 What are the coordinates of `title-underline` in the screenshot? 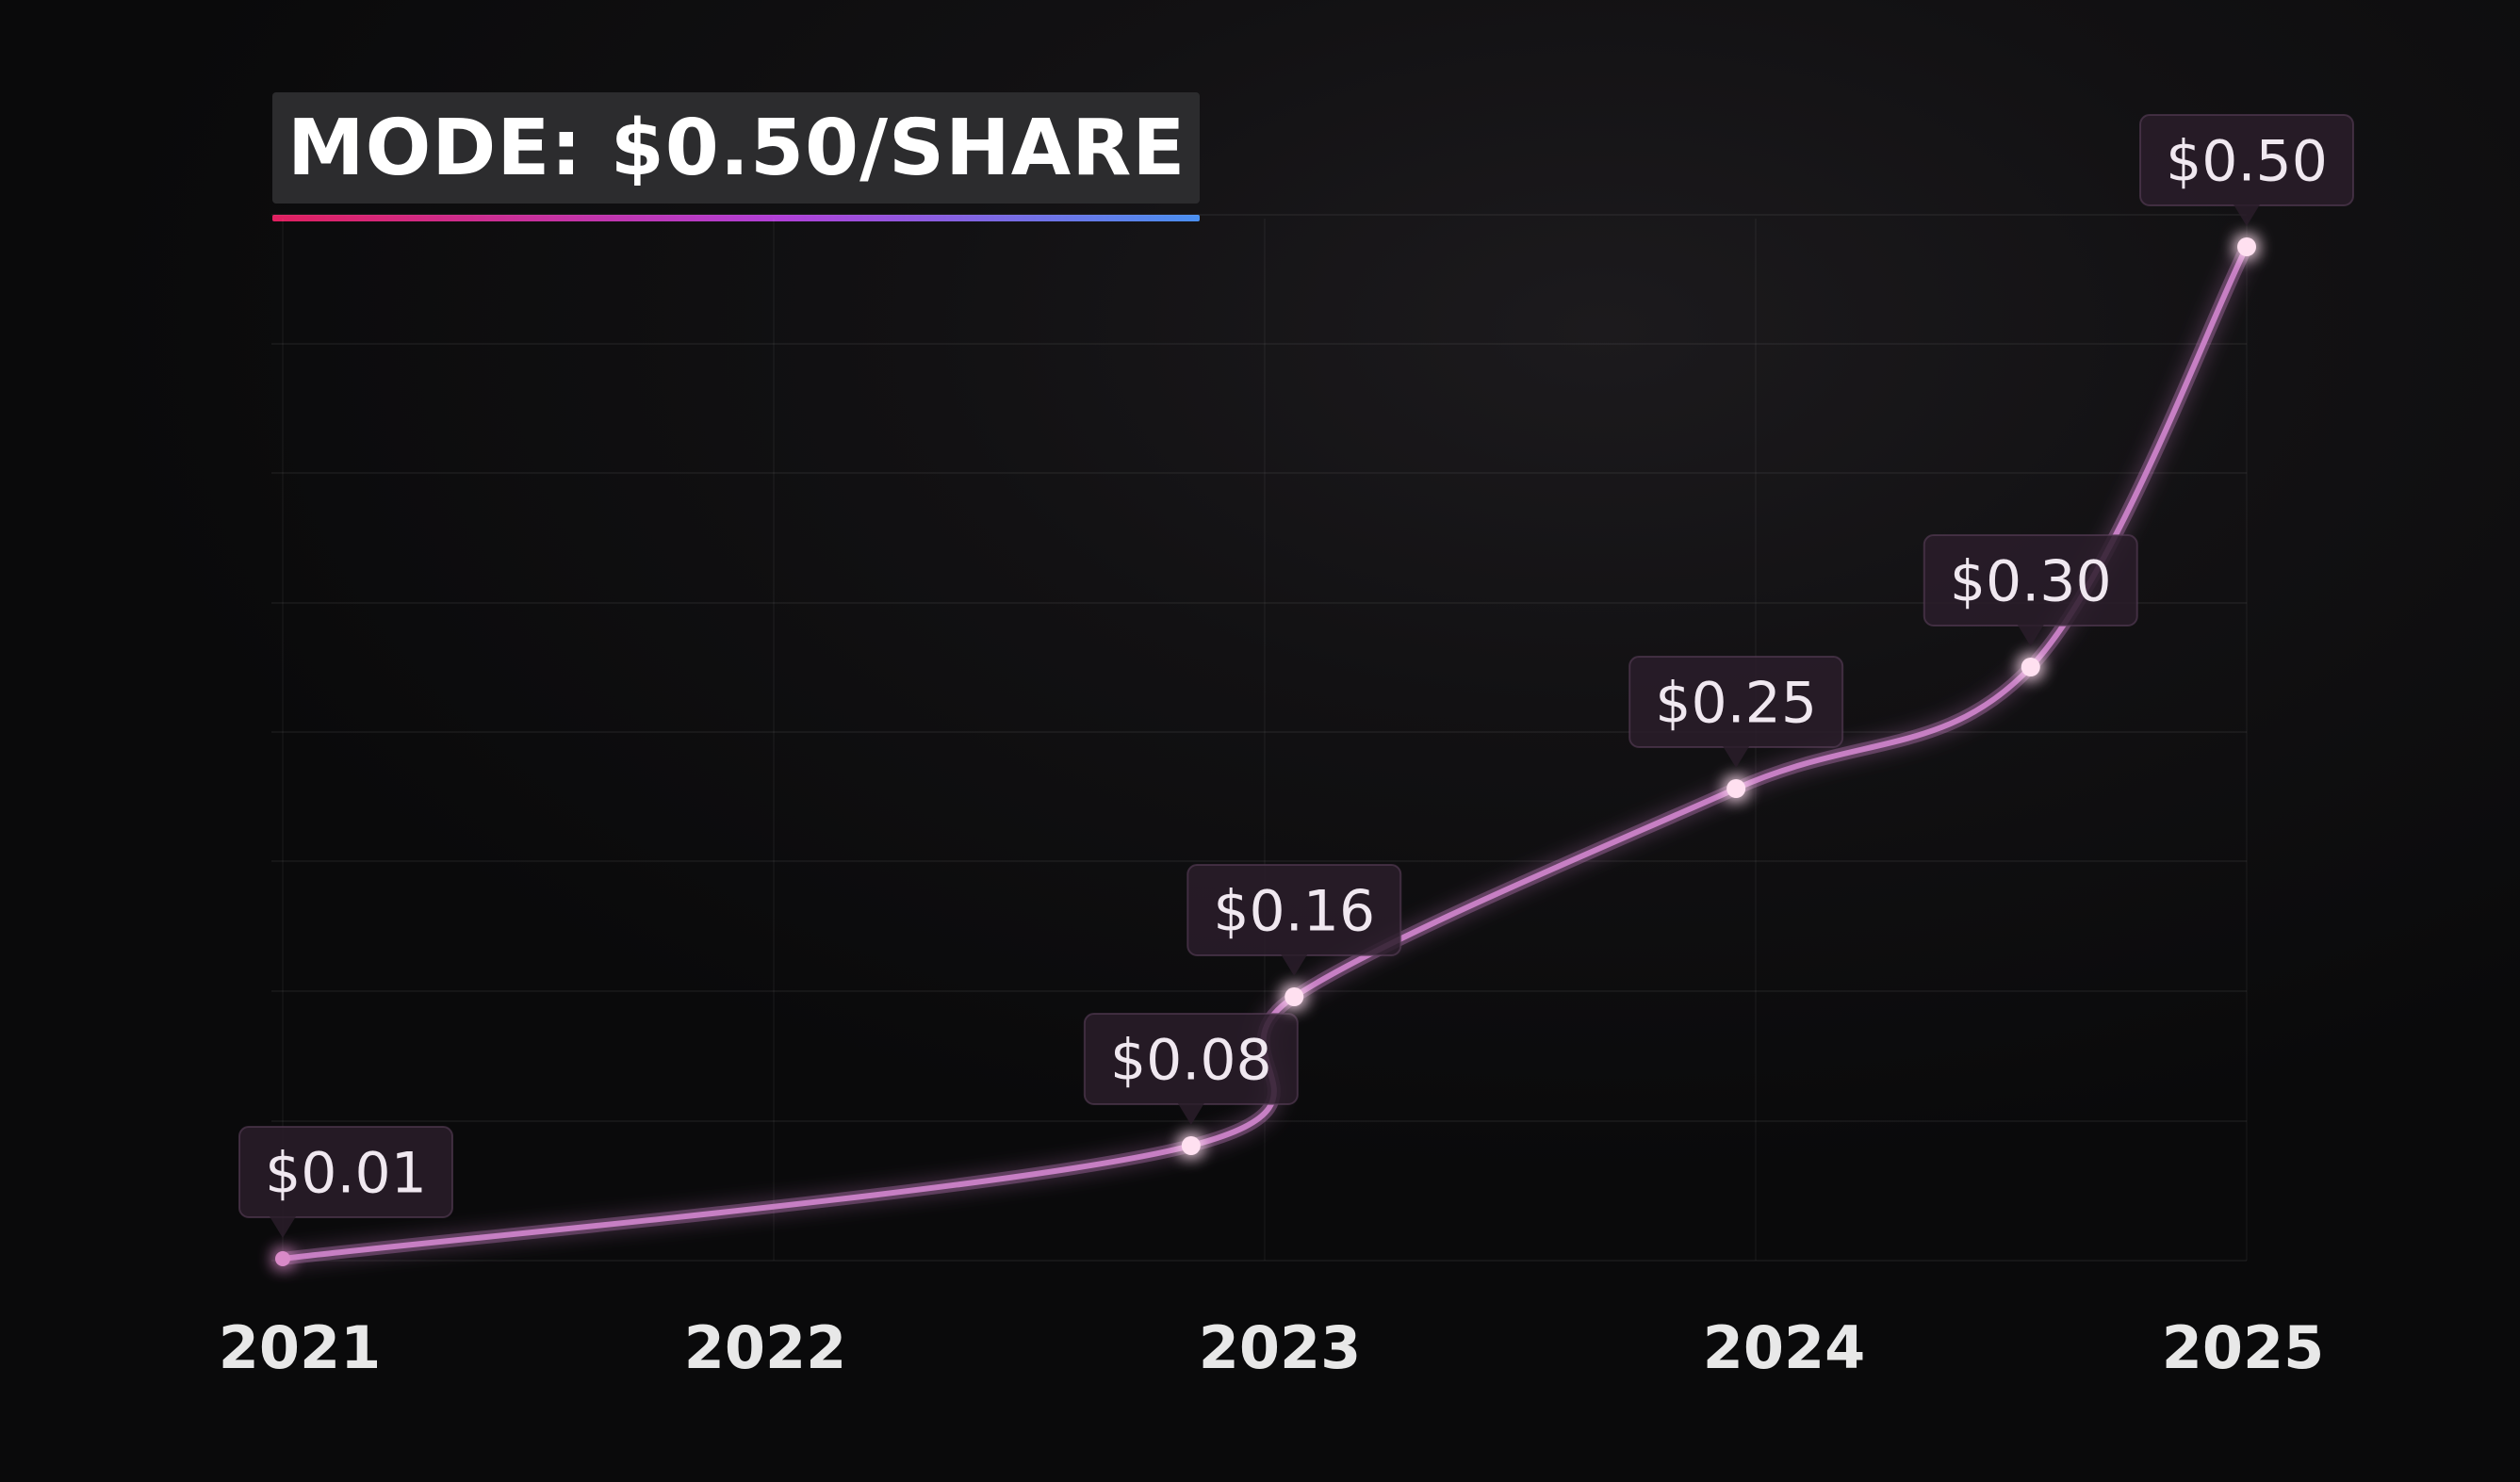 It's located at (736, 218).